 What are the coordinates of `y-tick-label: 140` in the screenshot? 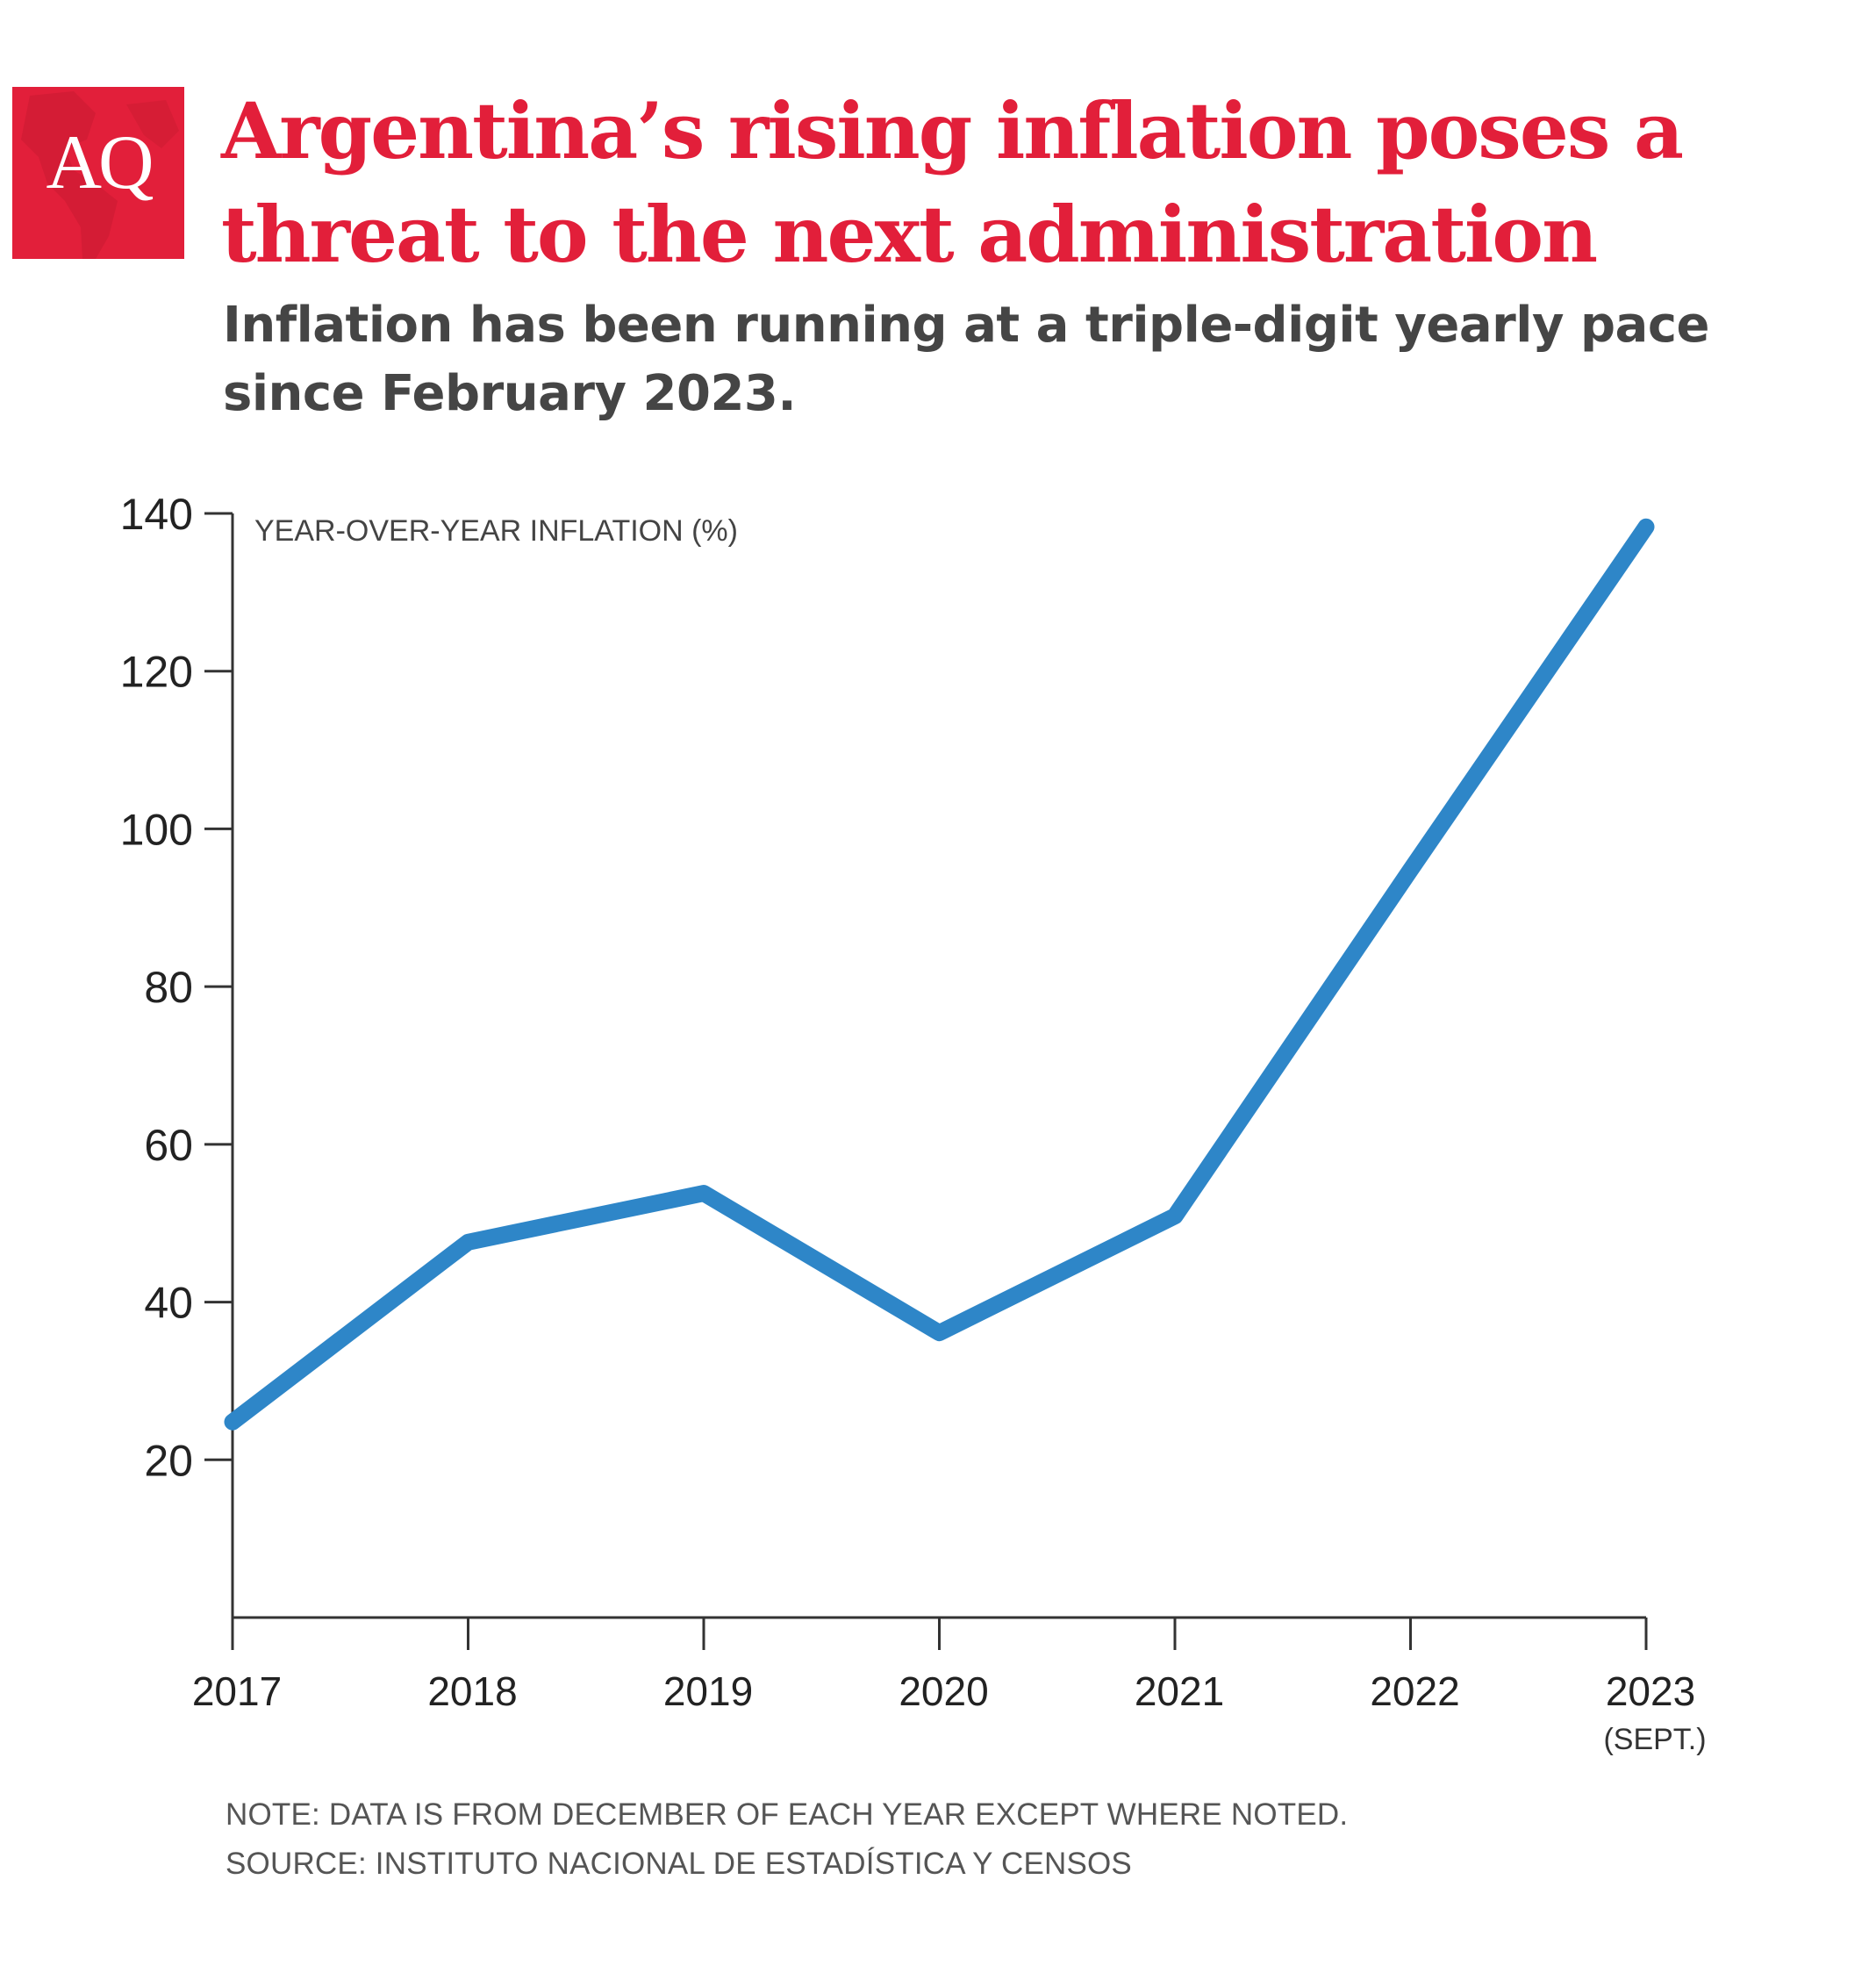 It's located at (156, 514).